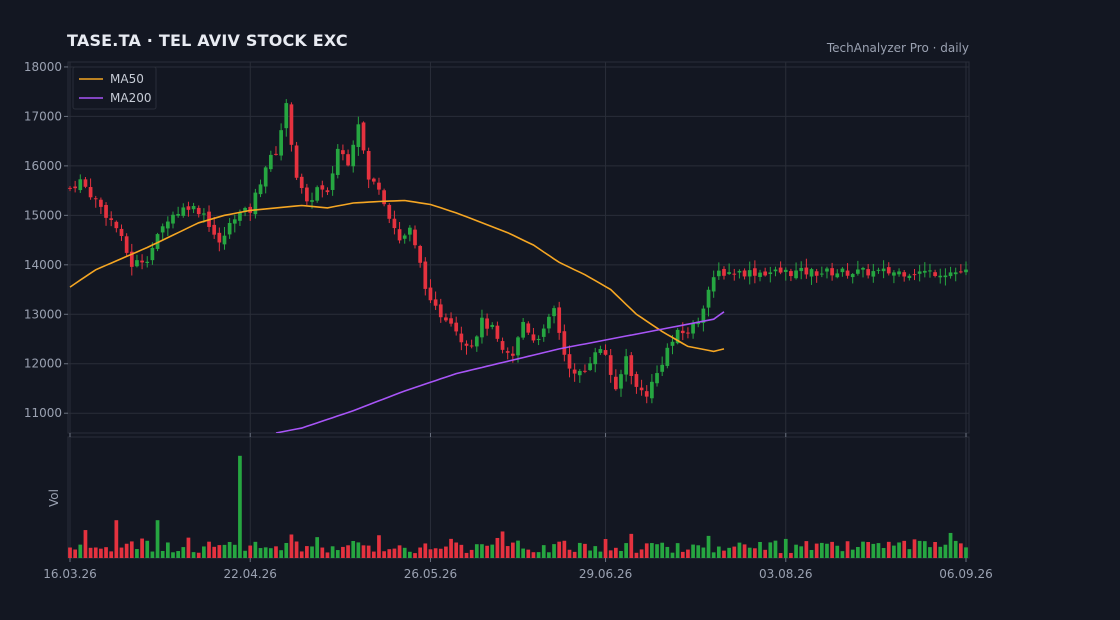 The image size is (1120, 620). Describe the element at coordinates (43, 67) in the screenshot. I see `y-tick-label: 18000` at that location.